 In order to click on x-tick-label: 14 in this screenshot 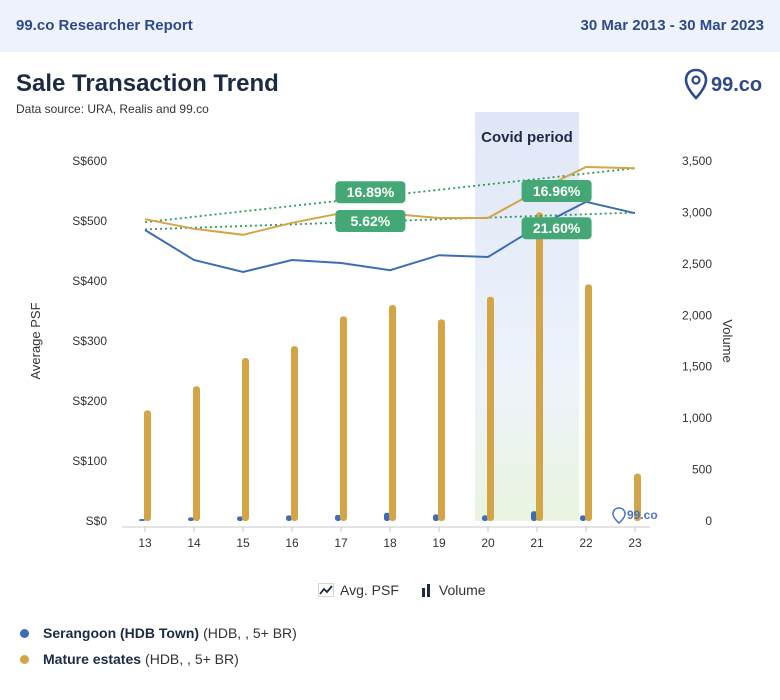, I will do `click(194, 543)`.